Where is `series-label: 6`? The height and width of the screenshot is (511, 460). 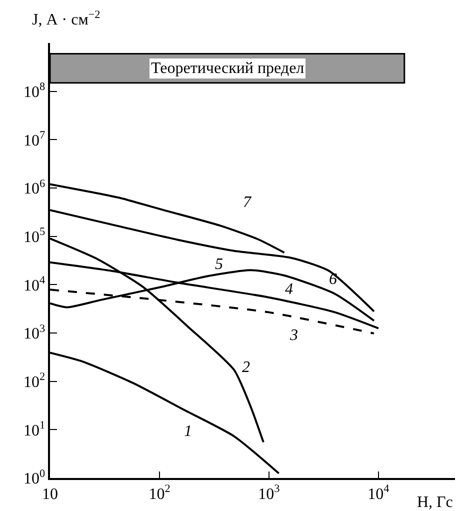 series-label: 6 is located at coordinates (333, 279).